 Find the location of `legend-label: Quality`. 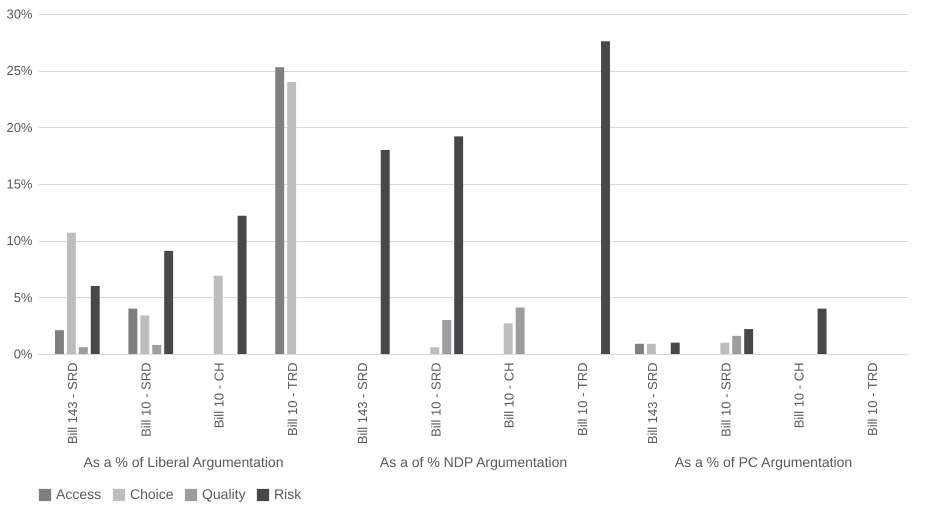

legend-label: Quality is located at coordinates (224, 494).